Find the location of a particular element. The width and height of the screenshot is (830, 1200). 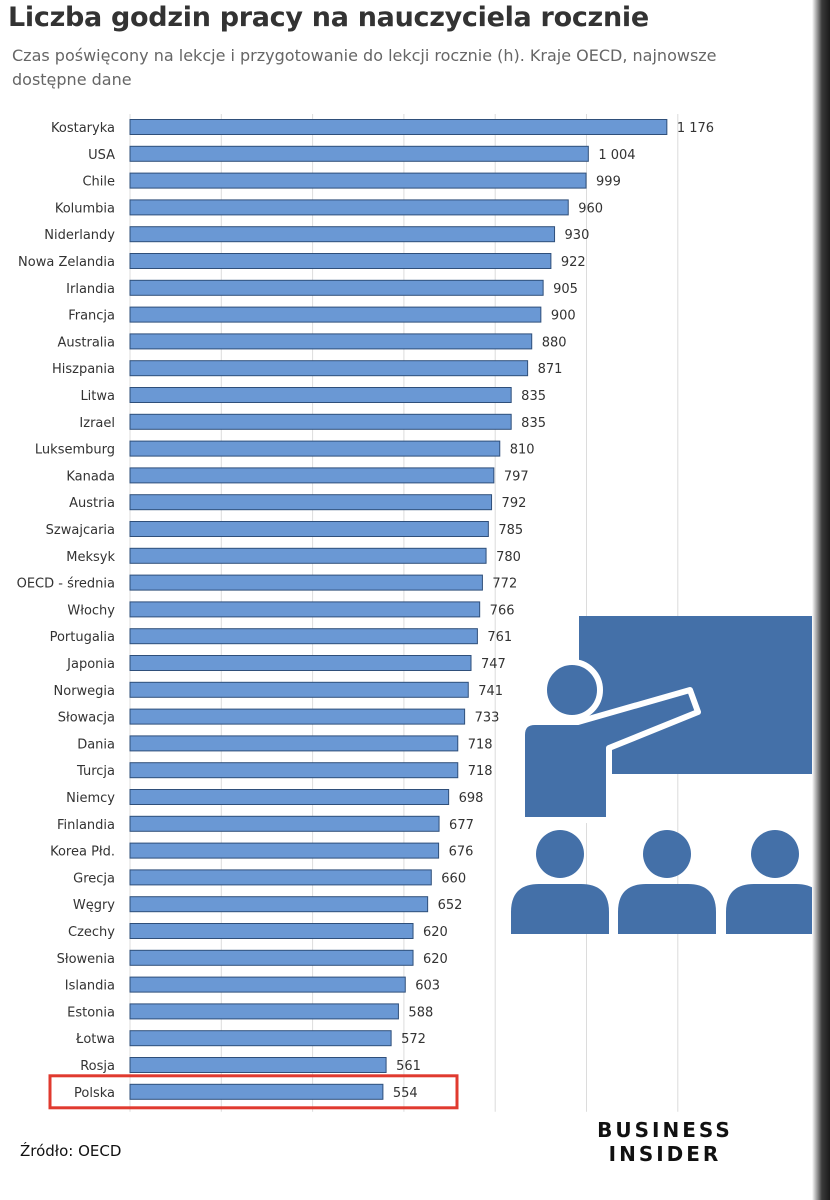

value-label: 660 is located at coordinates (453, 878).